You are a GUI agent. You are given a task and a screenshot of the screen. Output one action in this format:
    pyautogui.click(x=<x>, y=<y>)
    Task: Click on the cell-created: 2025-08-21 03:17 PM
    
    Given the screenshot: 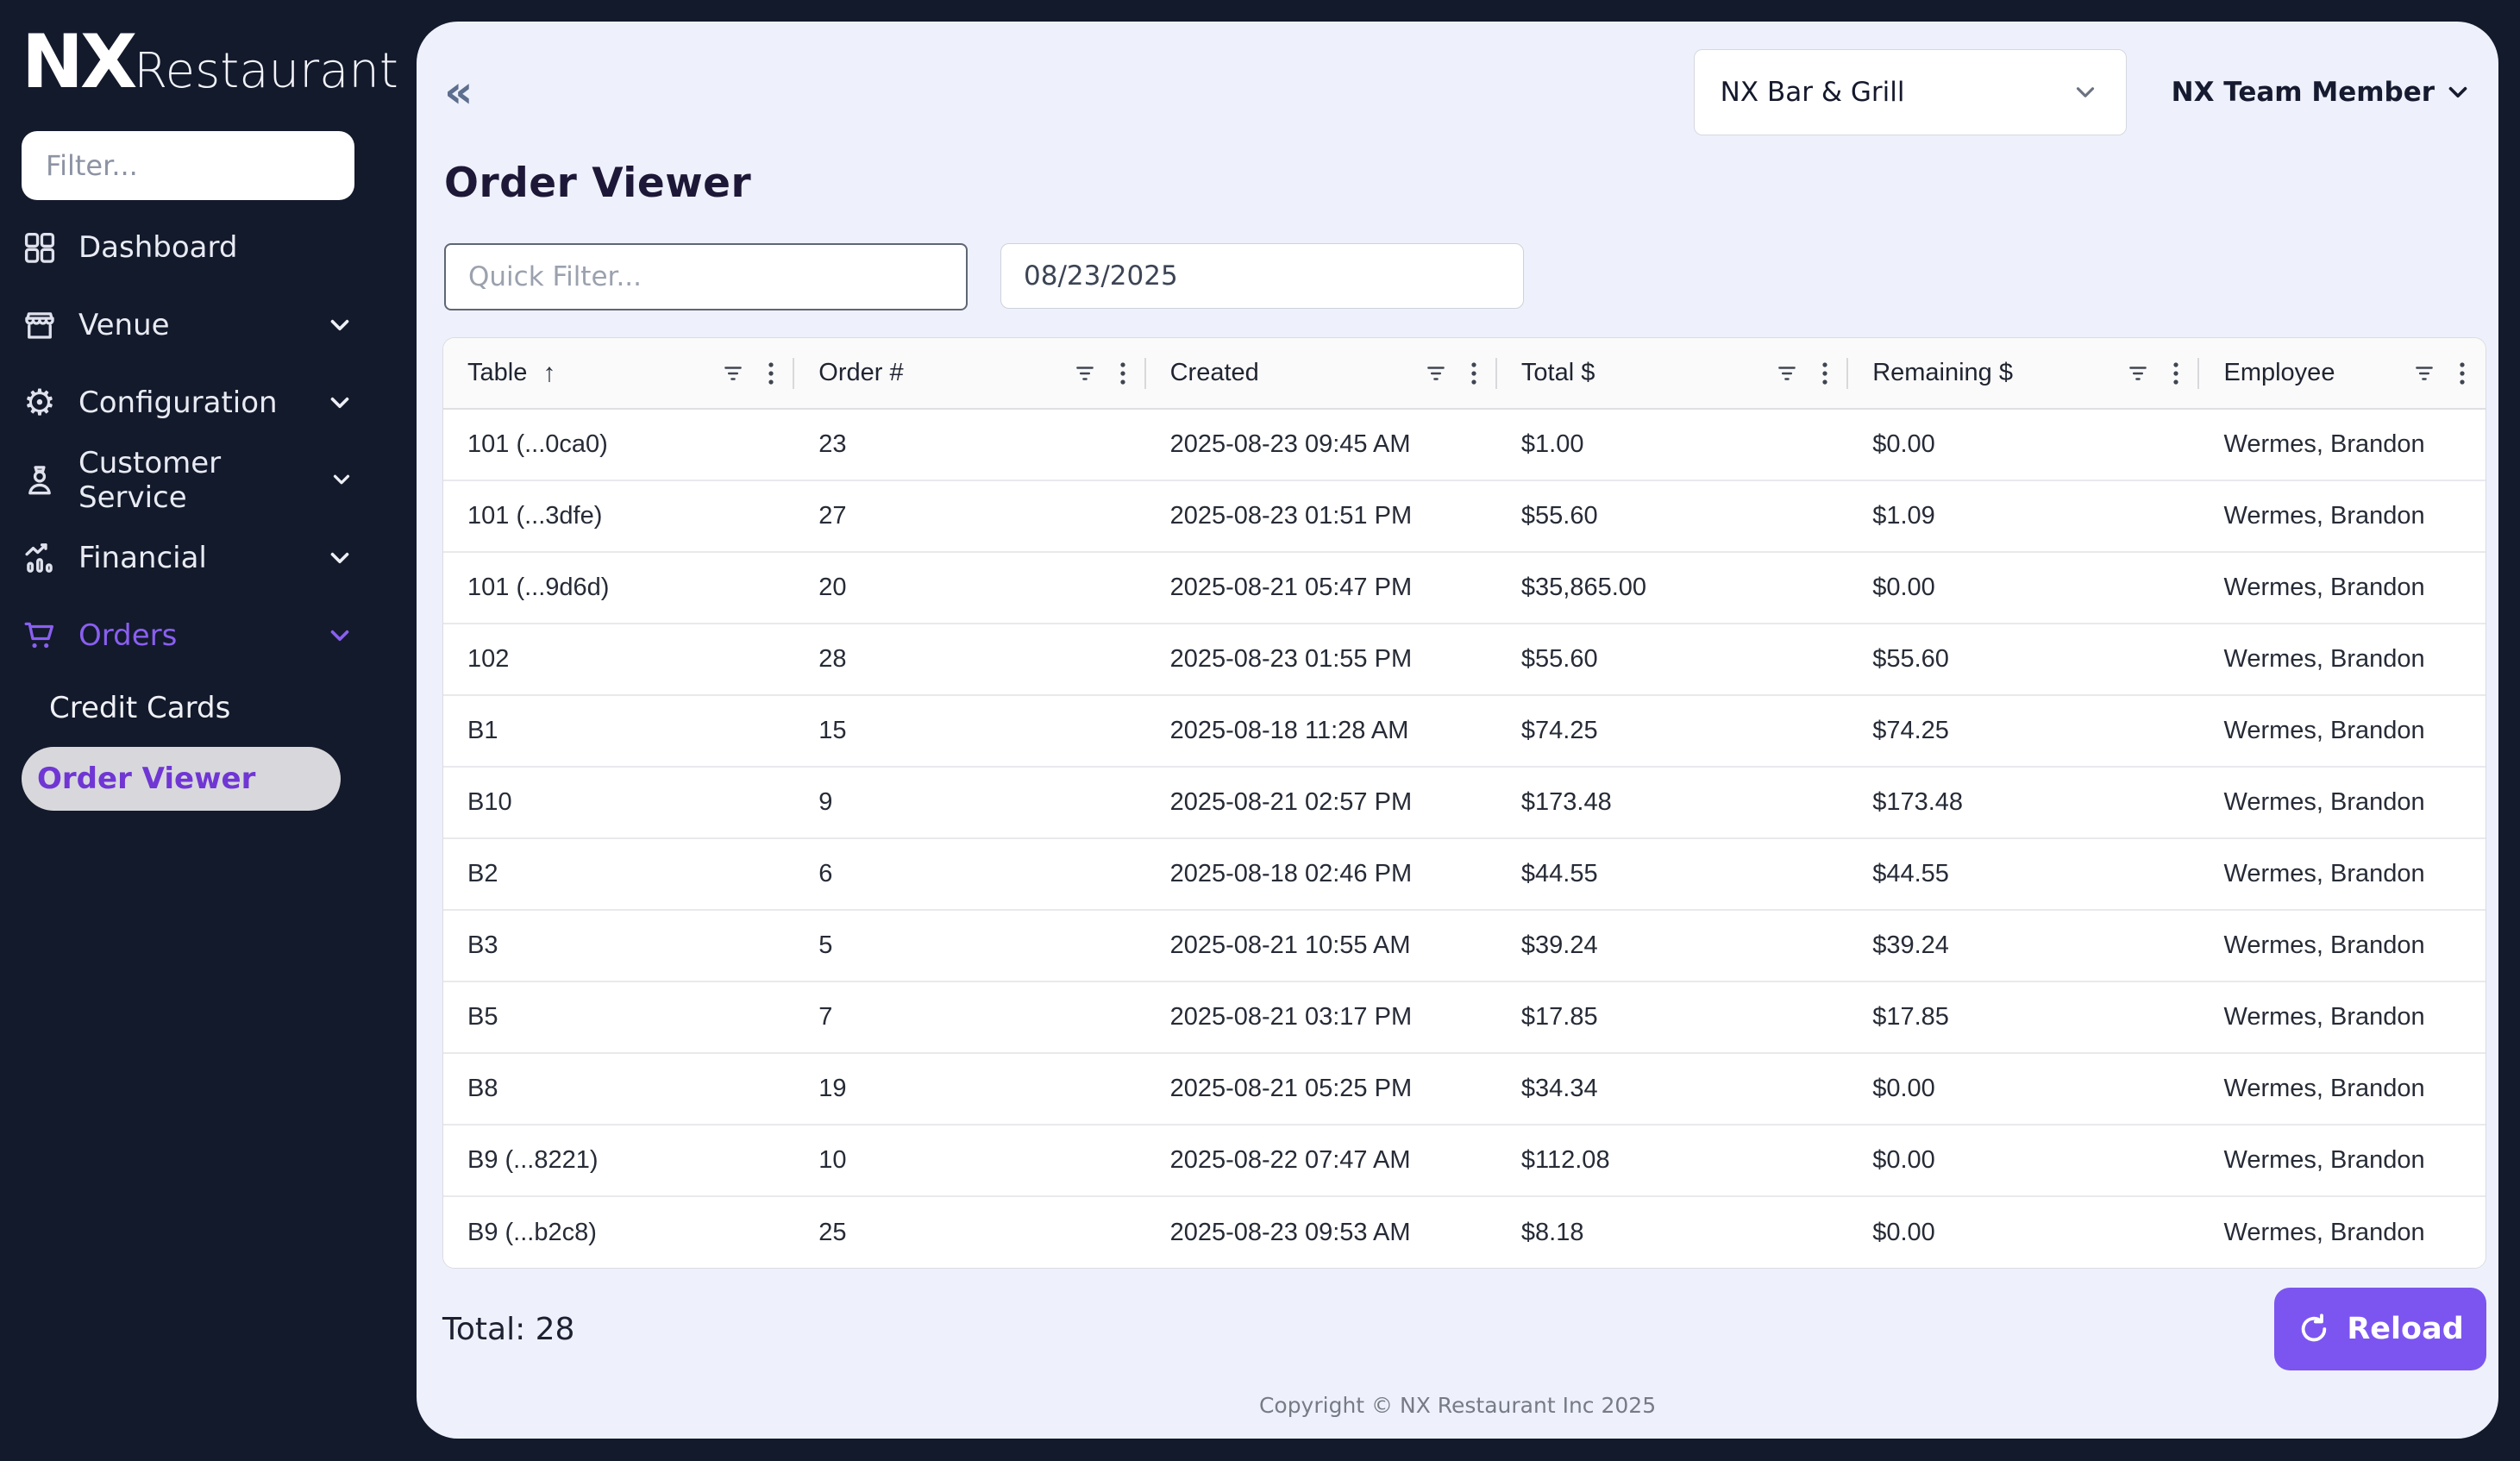 What is the action you would take?
    pyautogui.click(x=1321, y=1017)
    